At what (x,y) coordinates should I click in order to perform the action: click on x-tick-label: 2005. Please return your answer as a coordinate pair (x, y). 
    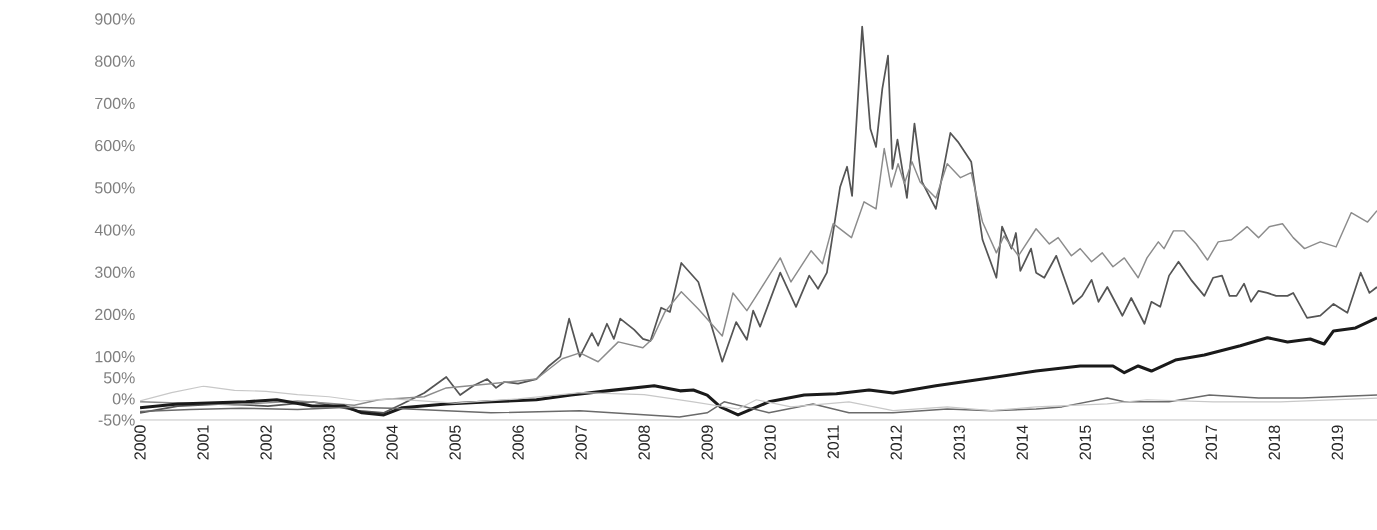
    Looking at the image, I should click on (455, 442).